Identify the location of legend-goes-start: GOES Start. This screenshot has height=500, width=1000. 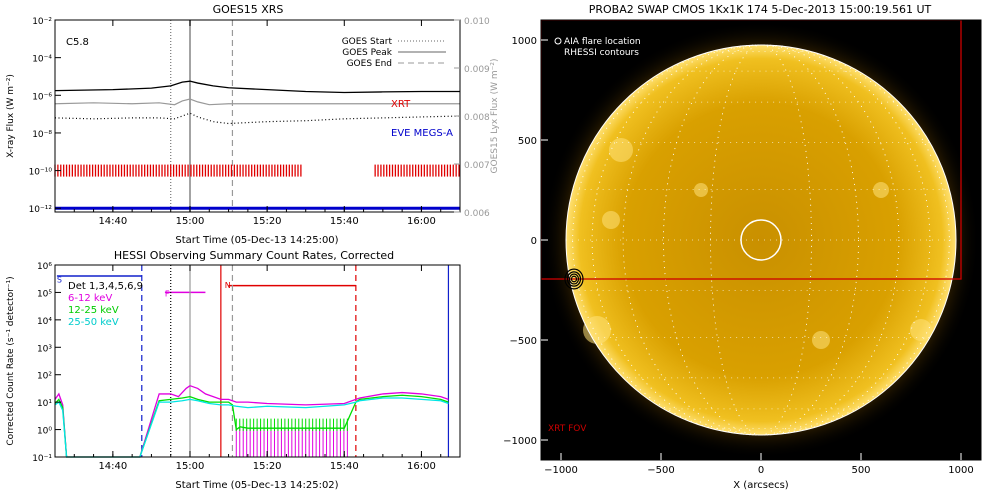
(367, 42).